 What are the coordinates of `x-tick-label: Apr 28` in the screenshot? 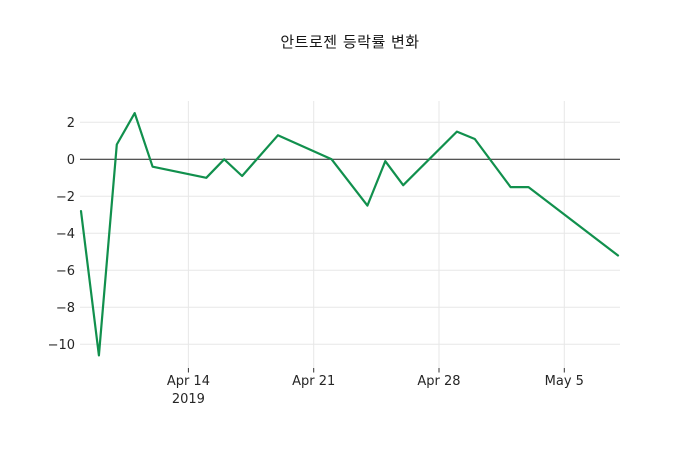 It's located at (438, 381).